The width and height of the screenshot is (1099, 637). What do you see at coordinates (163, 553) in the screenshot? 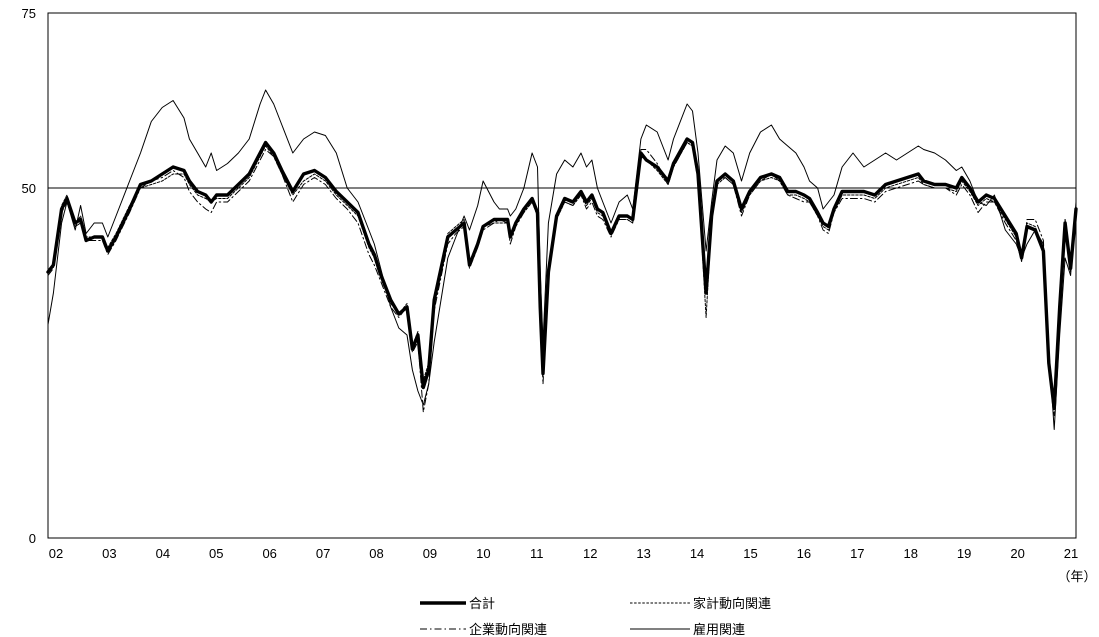
I see `x-tick-label: 04` at bounding box center [163, 553].